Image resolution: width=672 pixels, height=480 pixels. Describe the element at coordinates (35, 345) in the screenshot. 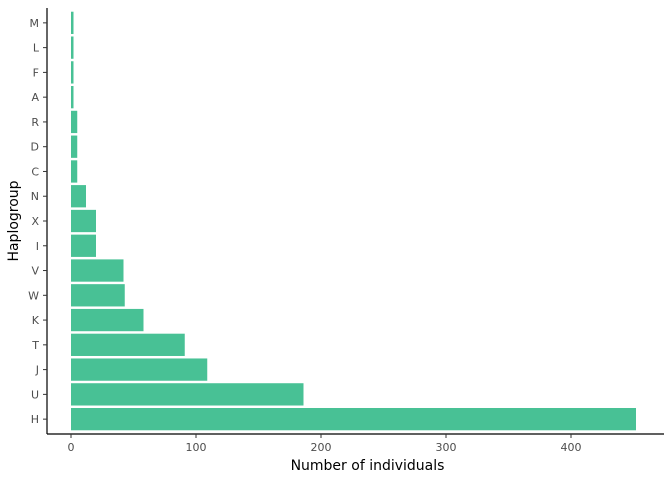

I see `y-tick-label-T: T` at that location.